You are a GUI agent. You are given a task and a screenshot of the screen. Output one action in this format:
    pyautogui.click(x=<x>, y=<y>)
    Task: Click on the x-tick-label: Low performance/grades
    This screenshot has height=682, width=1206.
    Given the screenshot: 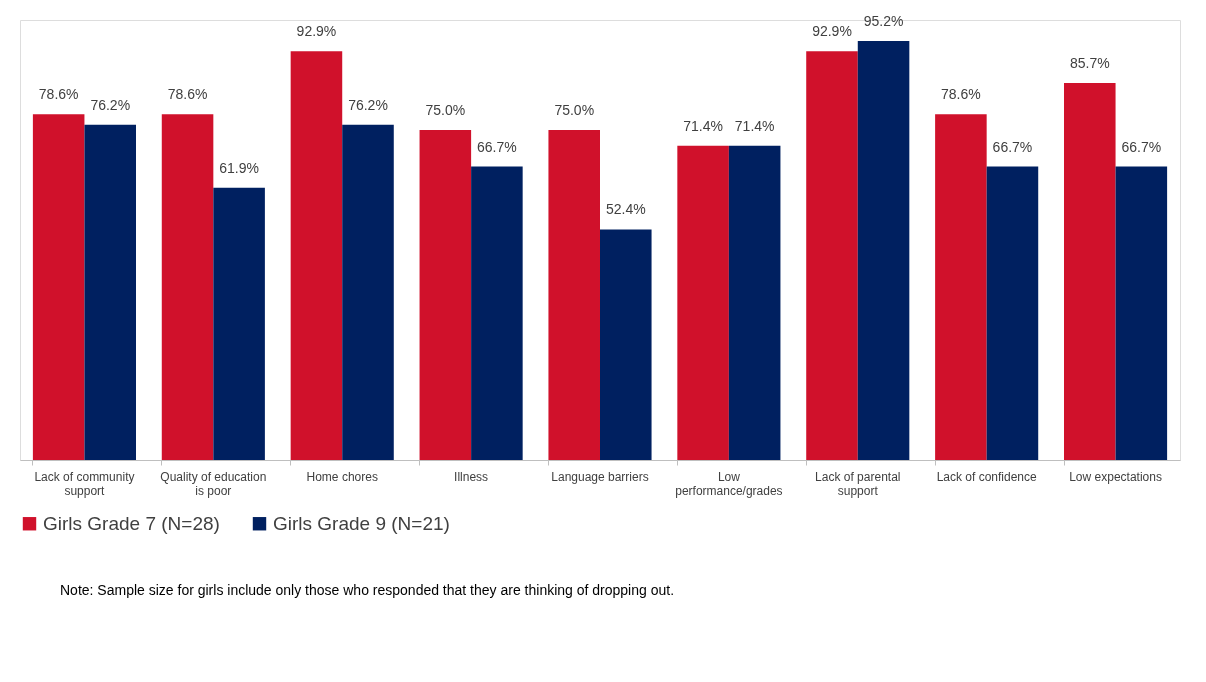 What is the action you would take?
    pyautogui.click(x=729, y=483)
    